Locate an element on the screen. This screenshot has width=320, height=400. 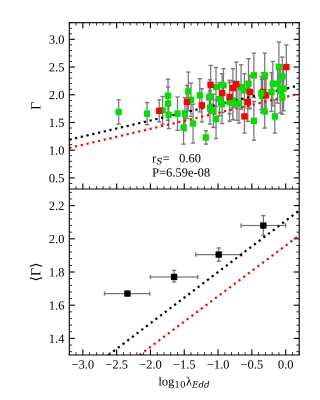
x-tick-label: −1.0 is located at coordinates (218, 364).